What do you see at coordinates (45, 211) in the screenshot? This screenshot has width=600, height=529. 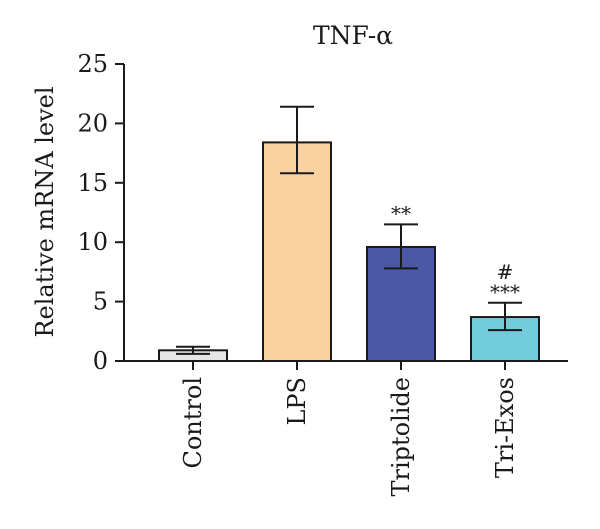 I see `y-axis-label: Relative mRNA level` at bounding box center [45, 211].